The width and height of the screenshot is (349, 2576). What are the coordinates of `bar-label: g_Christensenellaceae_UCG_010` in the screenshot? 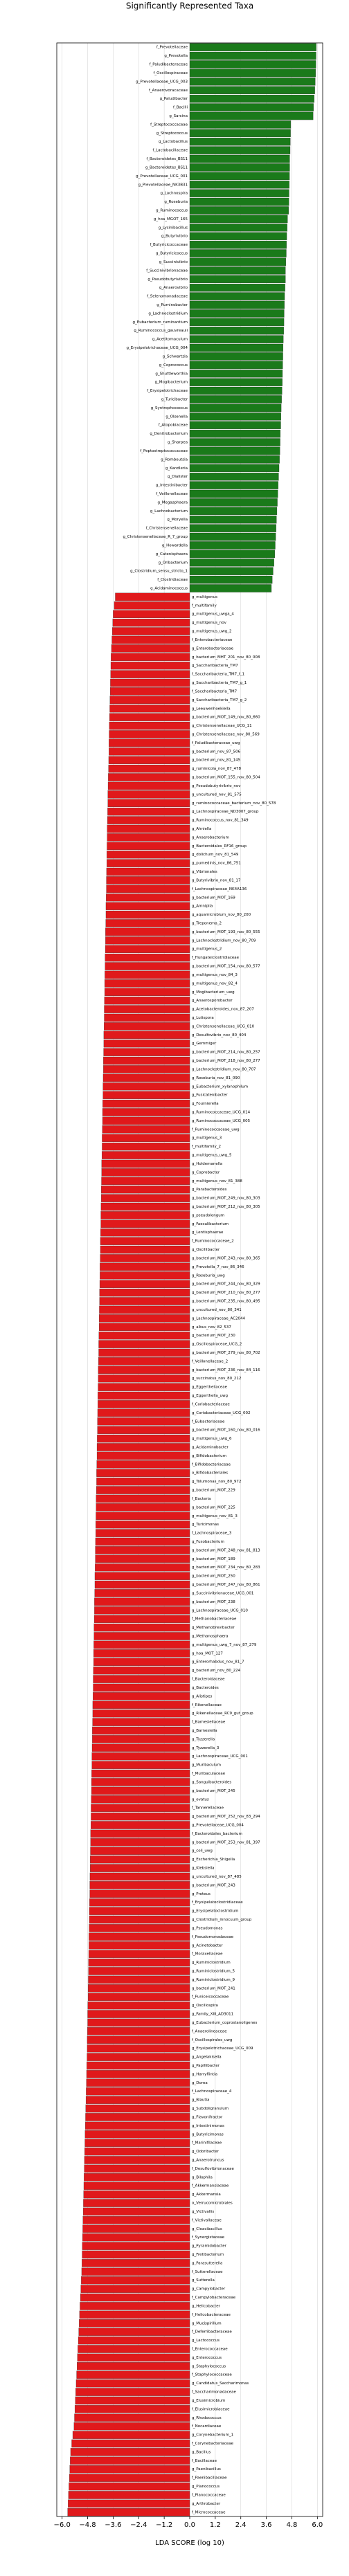 It's located at (223, 1026).